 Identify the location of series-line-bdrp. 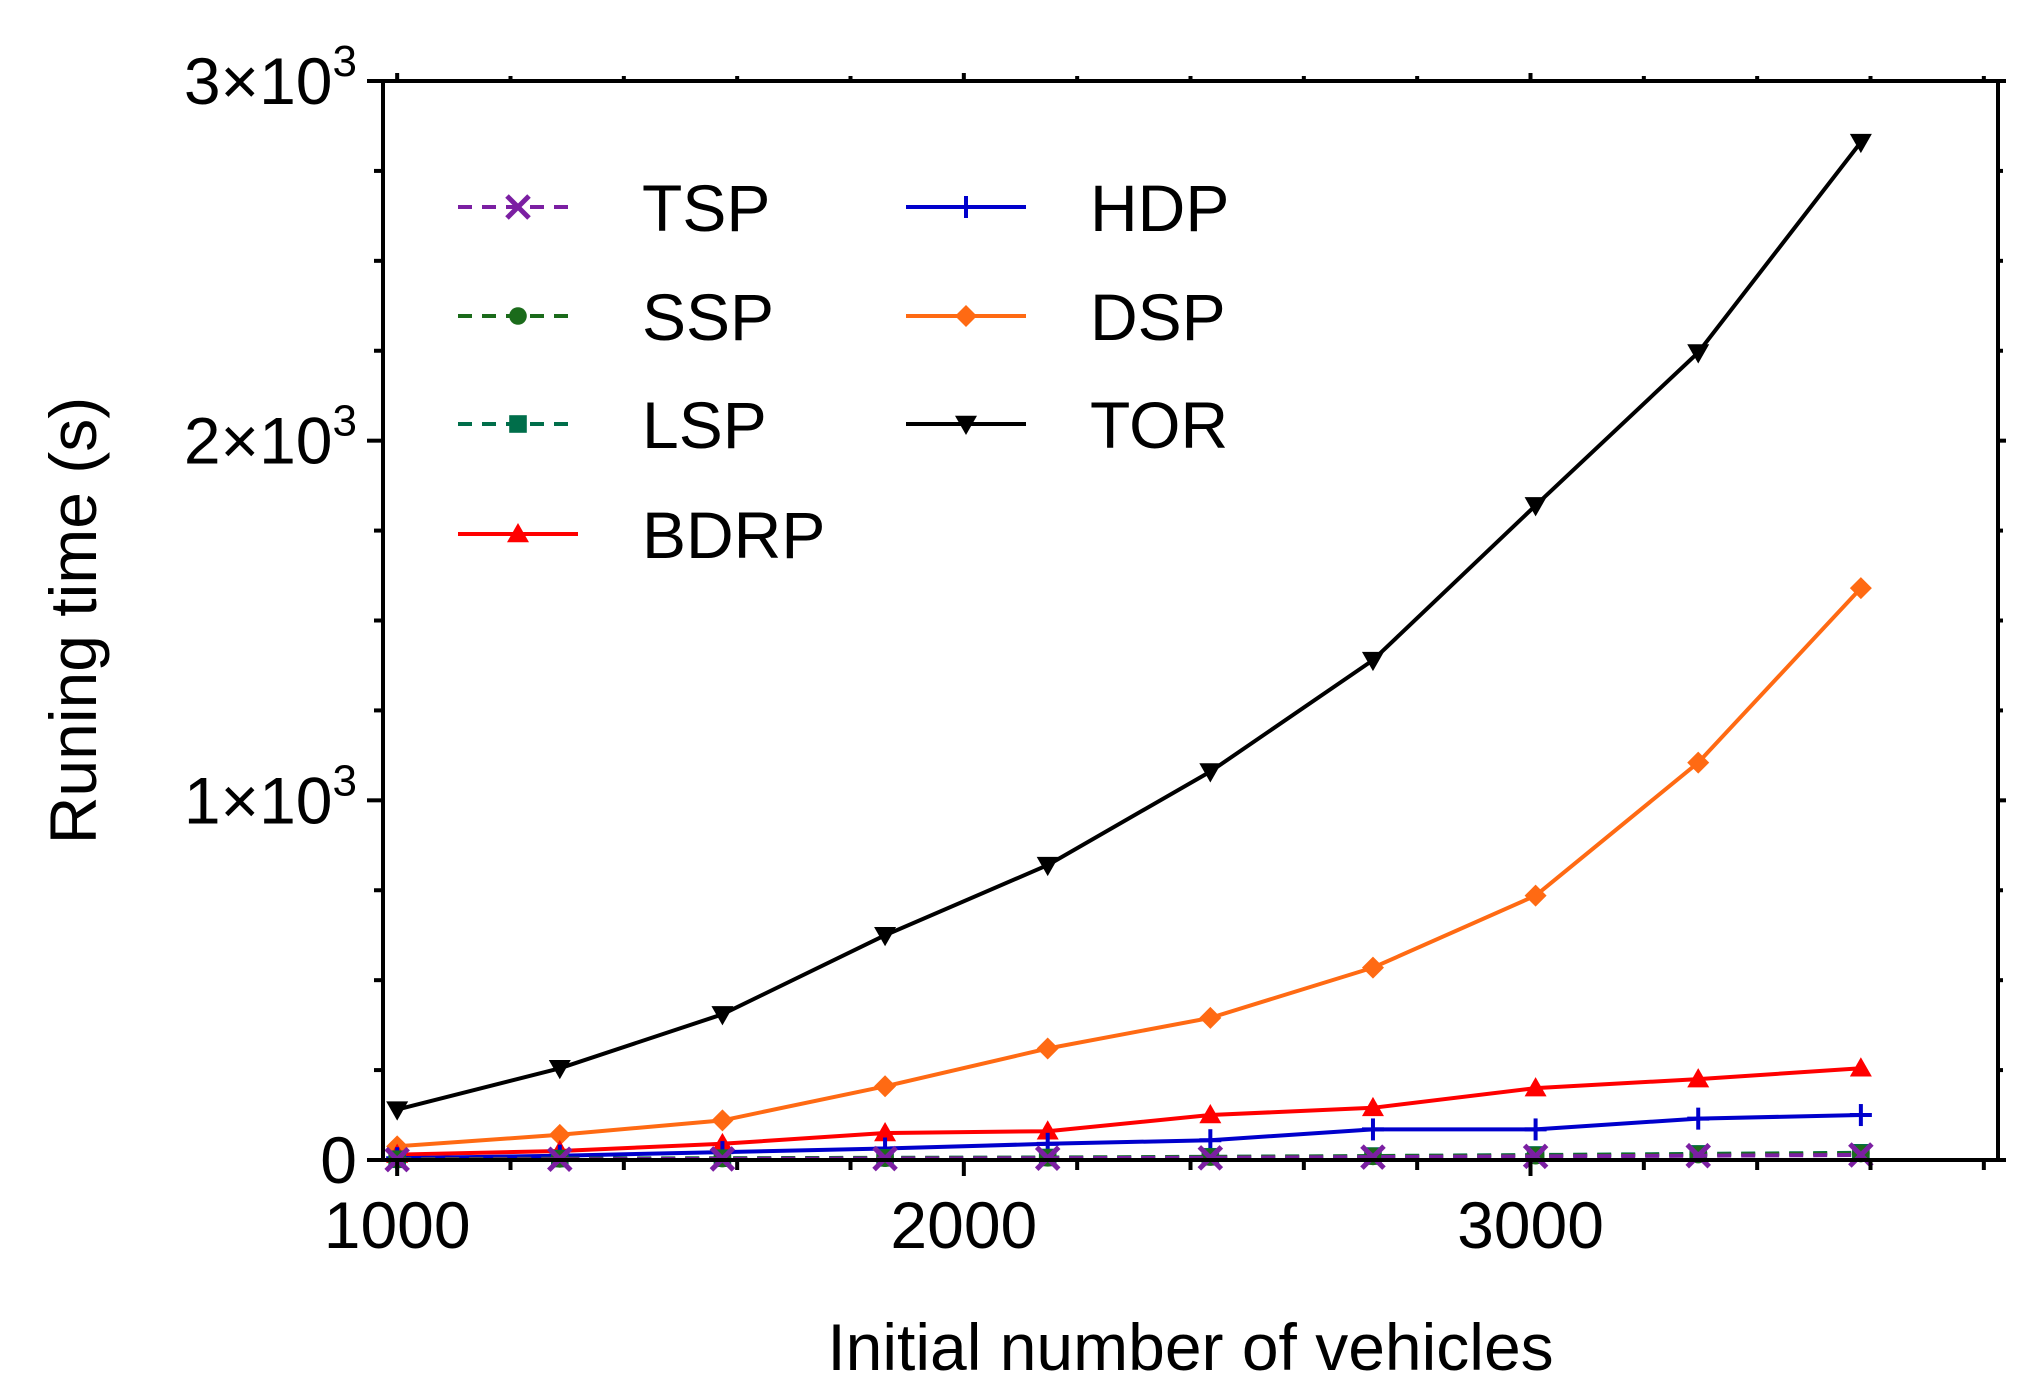
(1129, 1111).